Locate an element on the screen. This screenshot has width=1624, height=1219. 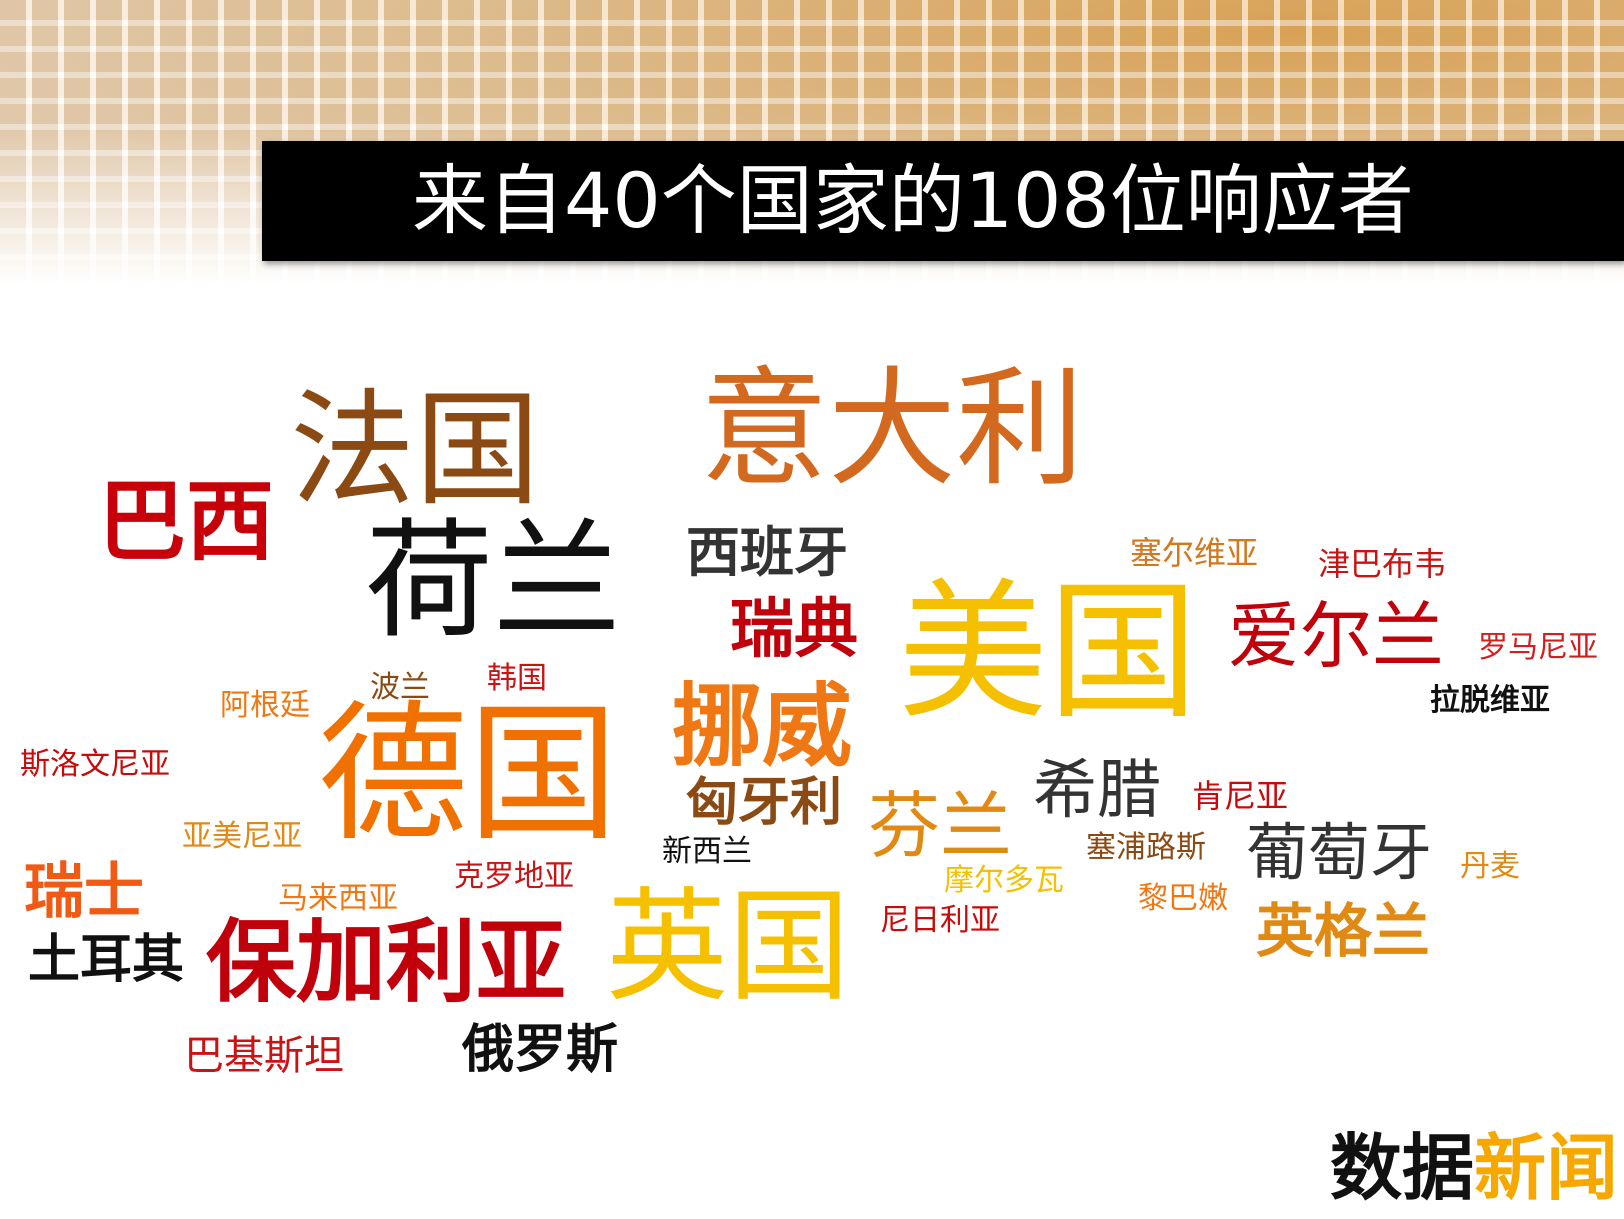
word-norway: 挪威 is located at coordinates (762, 726).